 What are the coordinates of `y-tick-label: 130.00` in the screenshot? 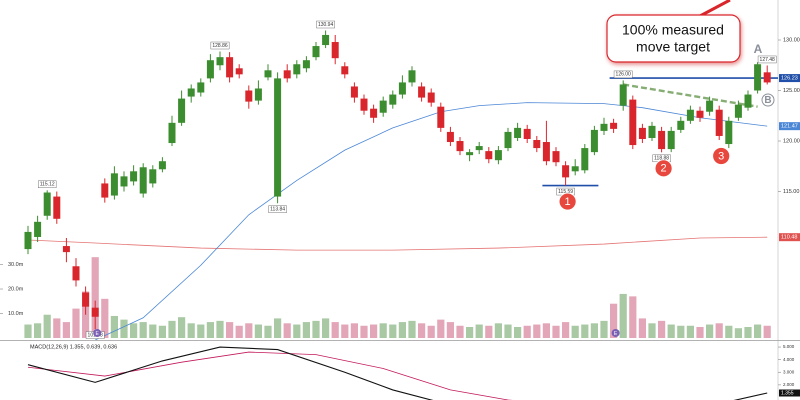 It's located at (791, 40).